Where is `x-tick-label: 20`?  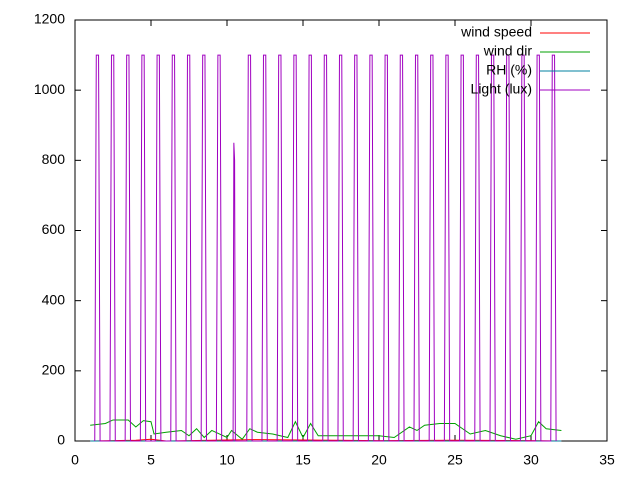
x-tick-label: 20 is located at coordinates (379, 460).